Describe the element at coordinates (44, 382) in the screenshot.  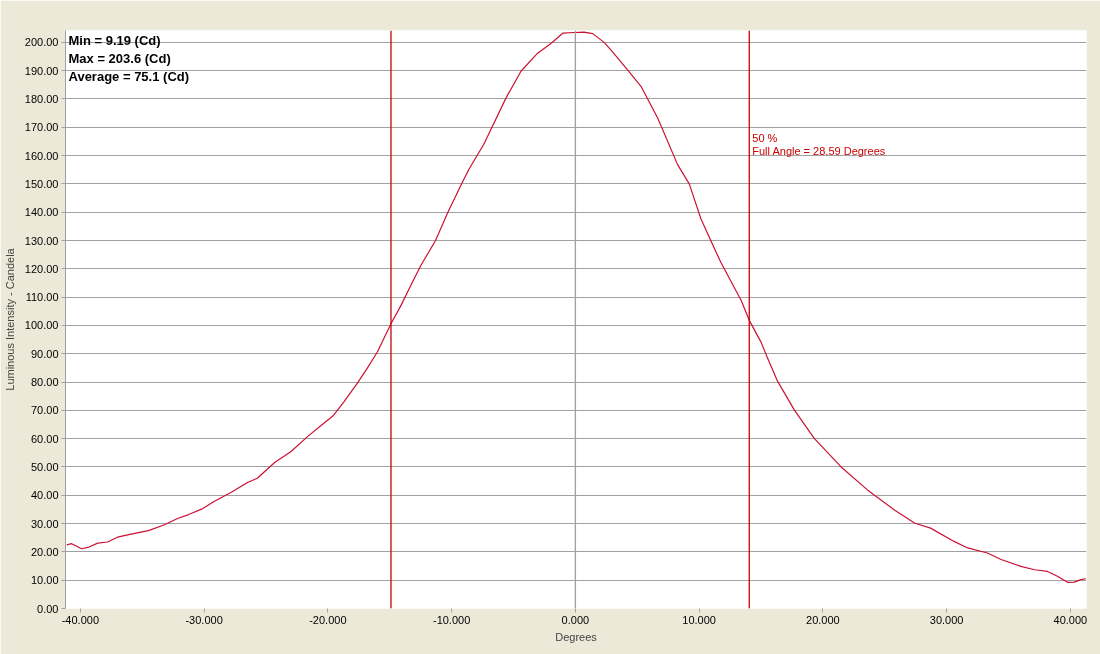
I see `y-tick-label: 80.00` at that location.